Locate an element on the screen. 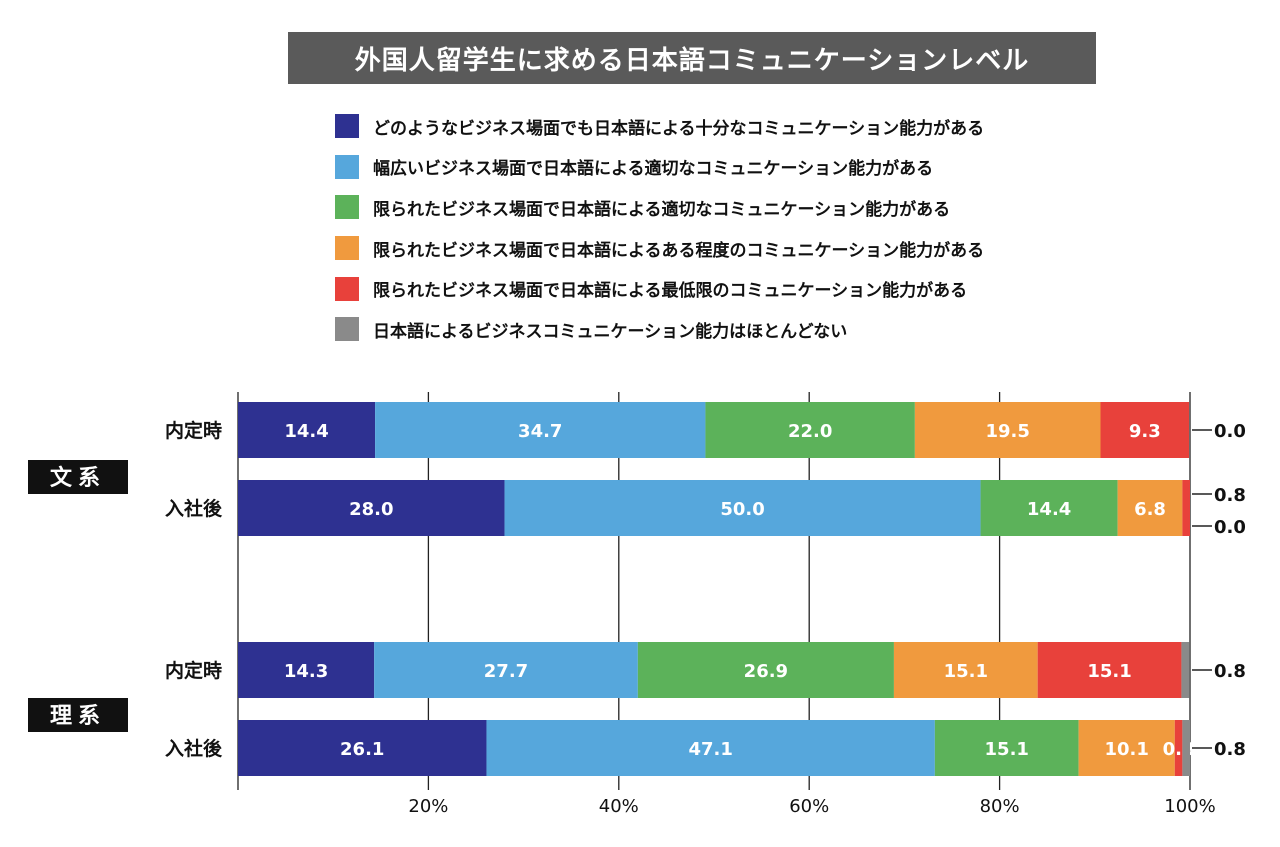 This screenshot has width=1280, height=847. data-label: 50.0 is located at coordinates (742, 509).